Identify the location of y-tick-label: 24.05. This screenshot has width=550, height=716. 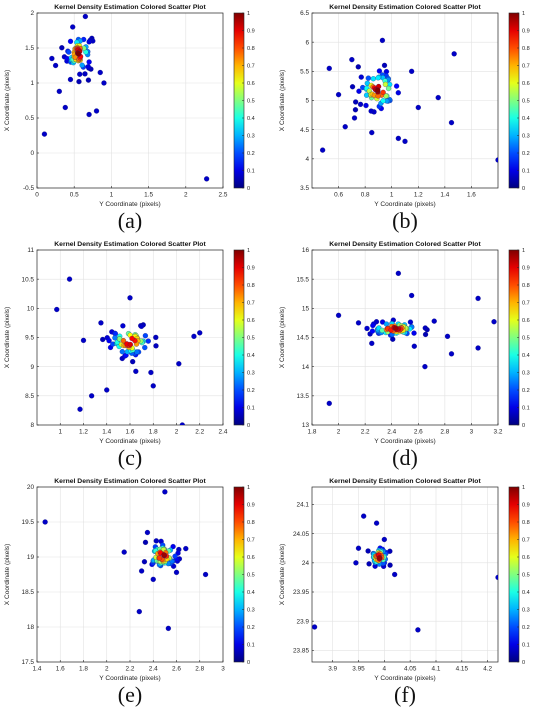
(301, 534).